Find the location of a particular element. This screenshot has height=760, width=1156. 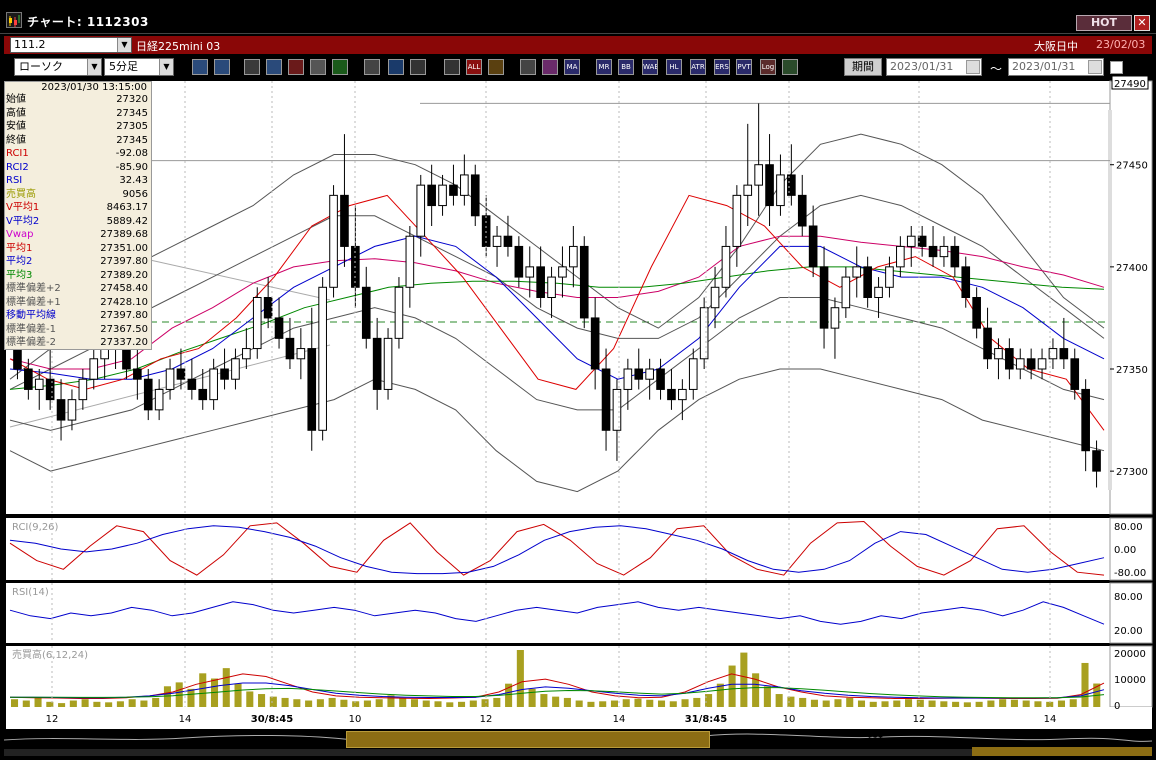

tool-all-button: ALL is located at coordinates (474, 67).